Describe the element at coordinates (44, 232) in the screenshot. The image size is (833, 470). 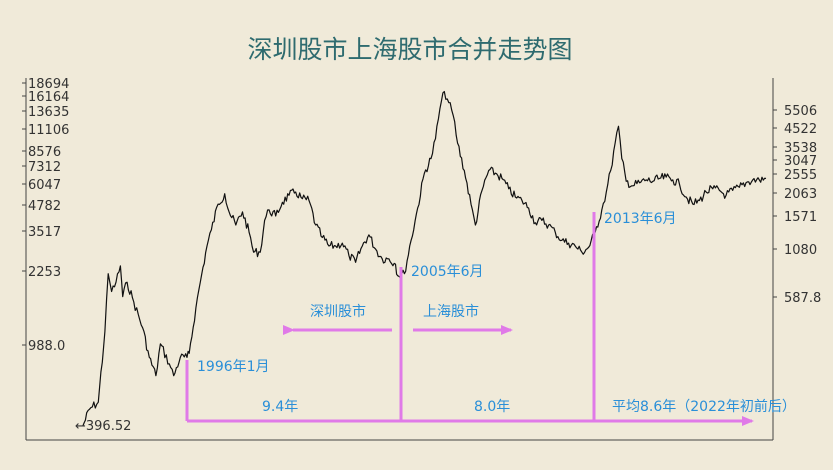
I see `left-tick-label: 3517` at that location.